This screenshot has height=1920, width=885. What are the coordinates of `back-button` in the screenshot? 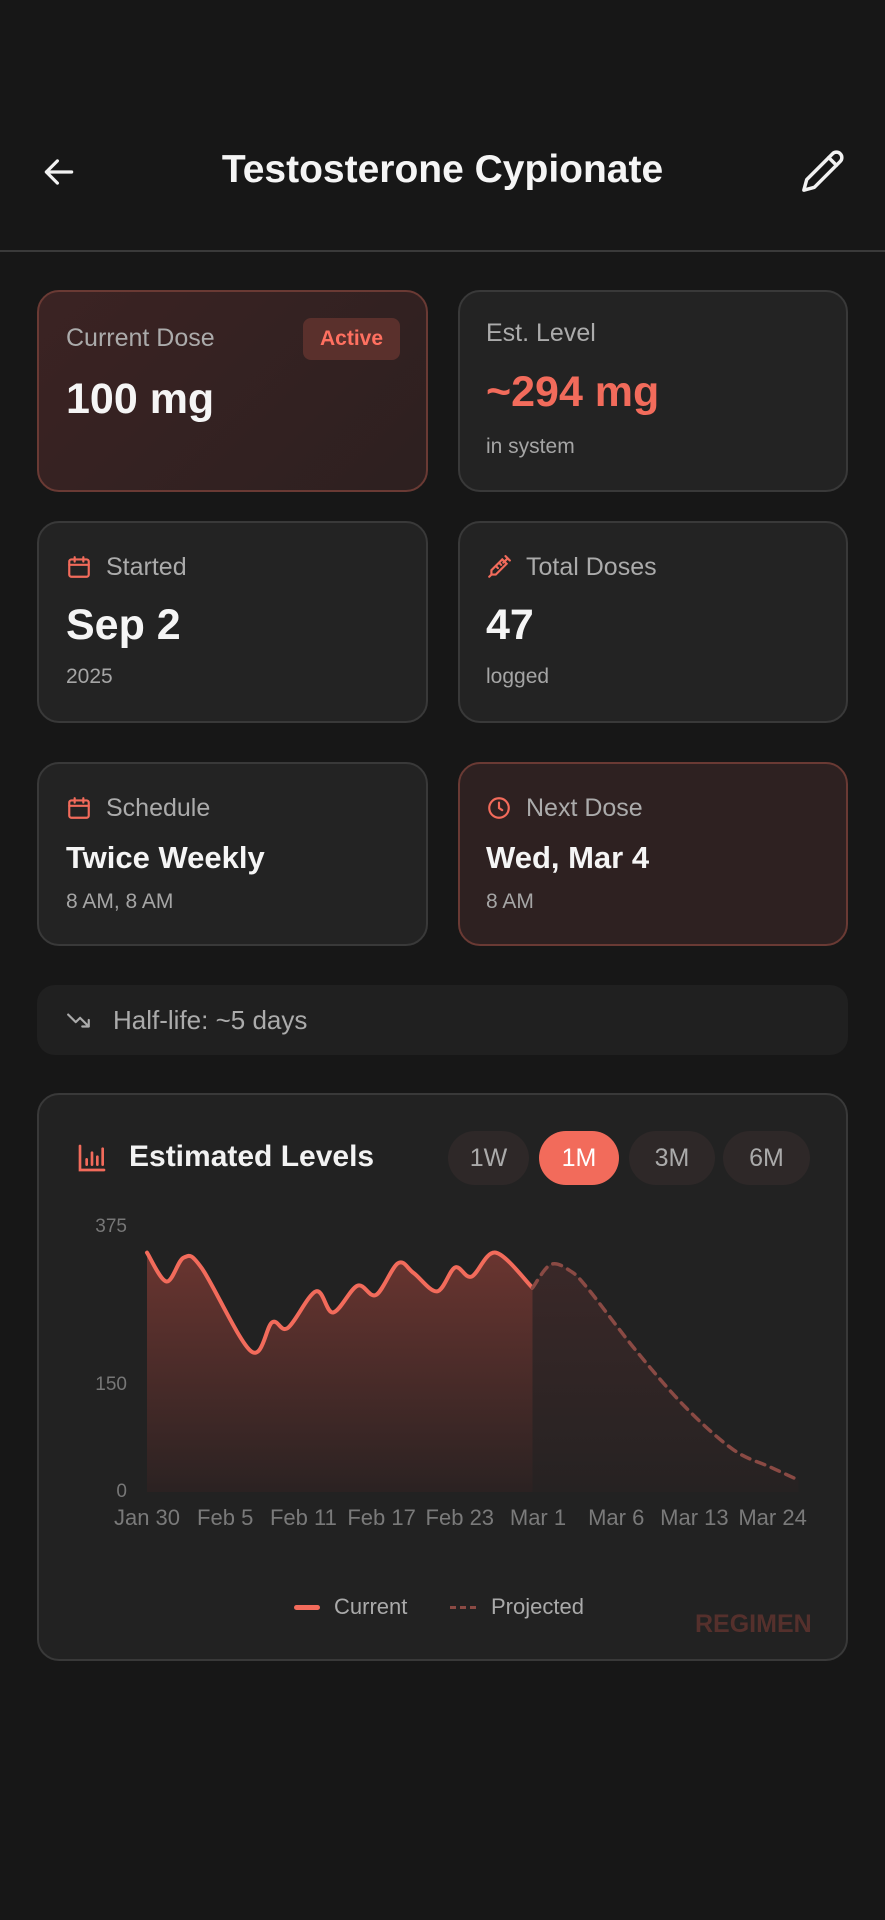 It's located at (59, 172).